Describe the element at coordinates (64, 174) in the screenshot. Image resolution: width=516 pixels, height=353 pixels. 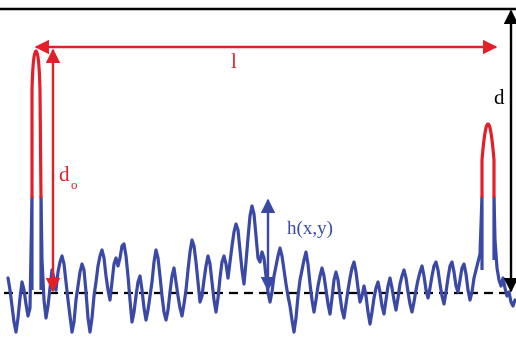
I see `peak-depth-label: d` at that location.